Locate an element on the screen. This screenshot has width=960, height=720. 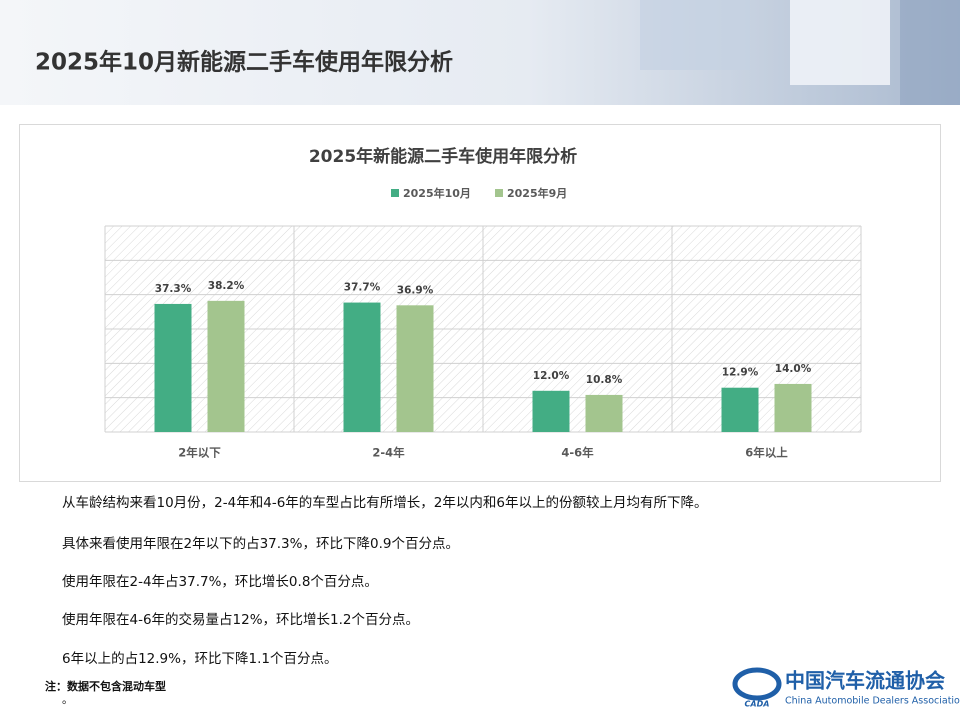
data-label: 14.0% is located at coordinates (793, 369).